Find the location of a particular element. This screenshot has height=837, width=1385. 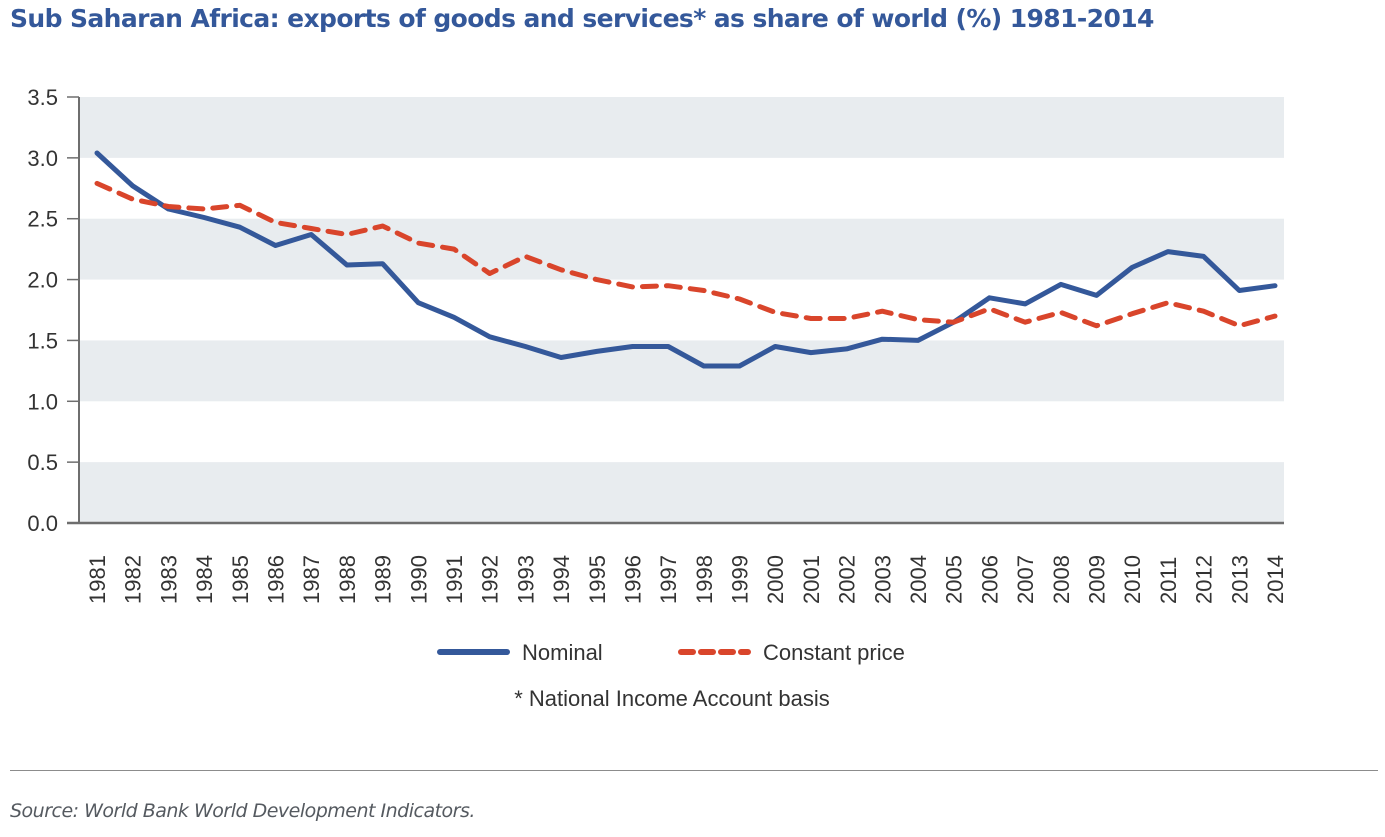

x-tick-label: 1999 is located at coordinates (740, 579).